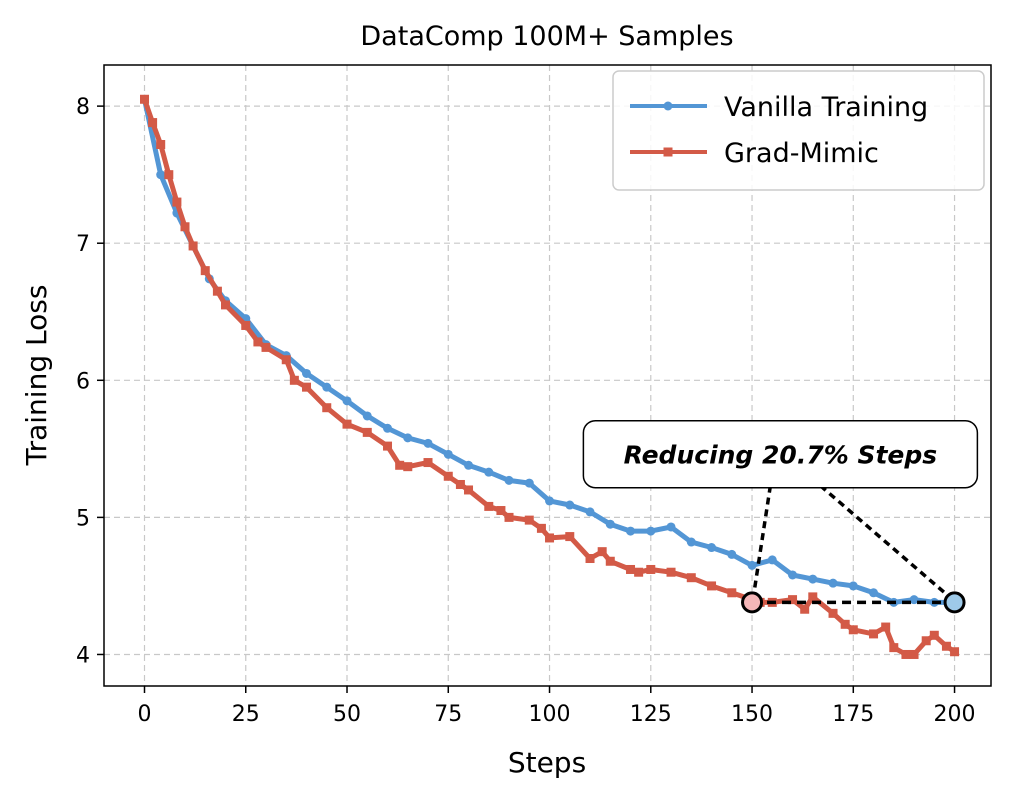 The image size is (1012, 800). I want to click on y-tick-label: 4, so click(83, 655).